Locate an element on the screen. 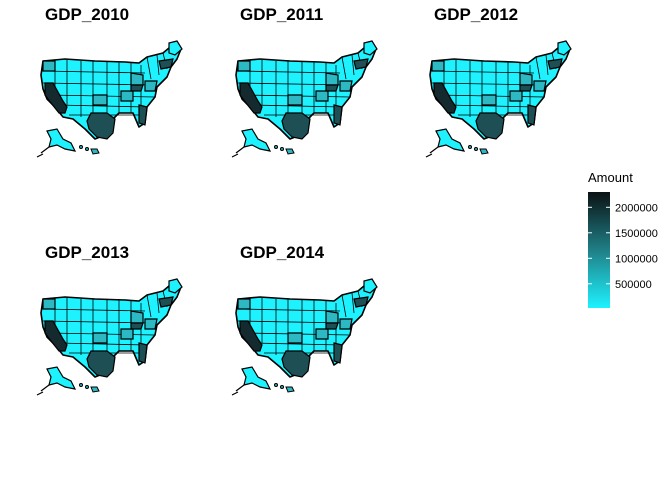  panel-title: GDP_2013 is located at coordinates (87, 252).